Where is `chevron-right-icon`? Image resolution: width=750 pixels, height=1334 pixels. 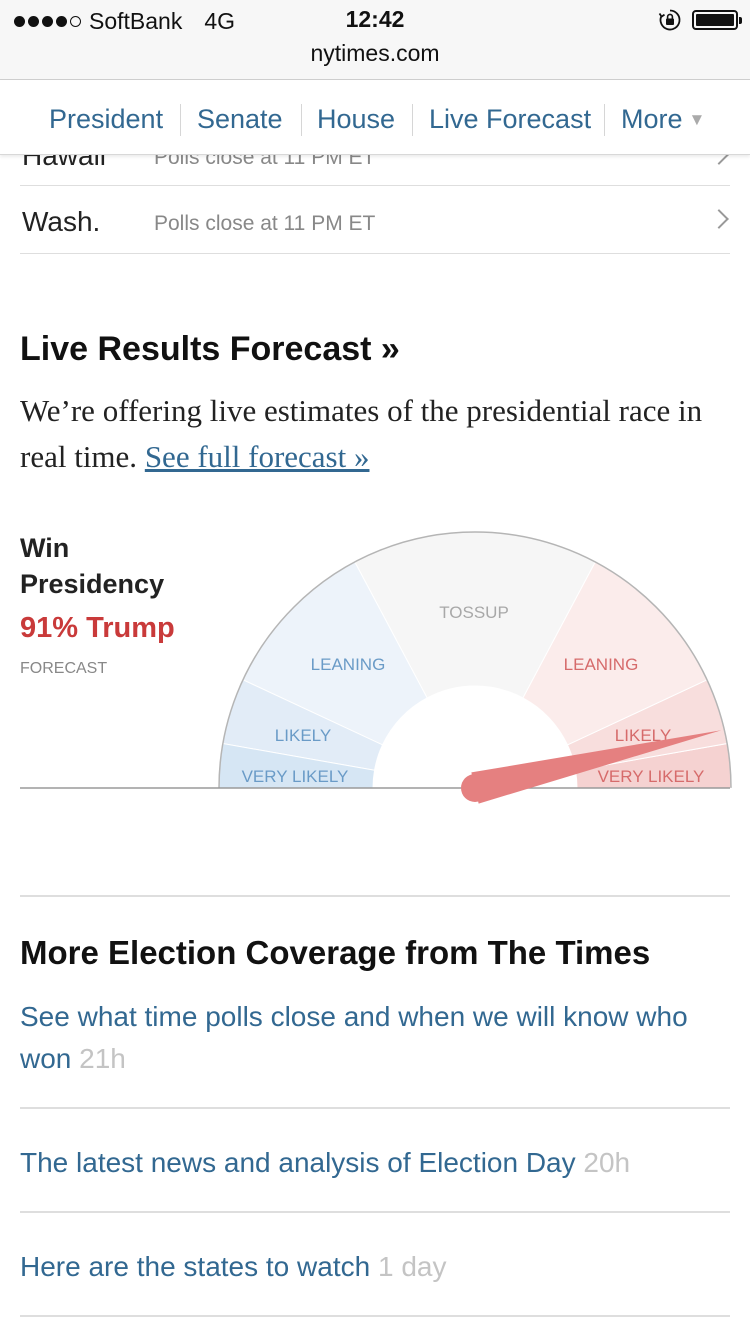 chevron-right-icon is located at coordinates (719, 219).